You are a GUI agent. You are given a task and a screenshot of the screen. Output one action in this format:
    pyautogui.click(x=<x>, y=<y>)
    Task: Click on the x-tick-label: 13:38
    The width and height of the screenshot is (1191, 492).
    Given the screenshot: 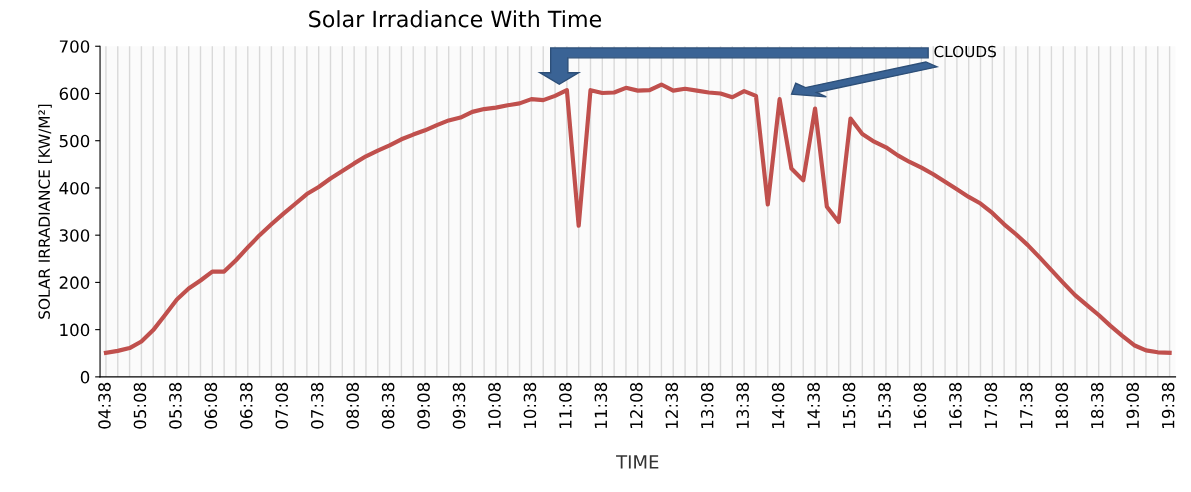 What is the action you would take?
    pyautogui.click(x=742, y=405)
    